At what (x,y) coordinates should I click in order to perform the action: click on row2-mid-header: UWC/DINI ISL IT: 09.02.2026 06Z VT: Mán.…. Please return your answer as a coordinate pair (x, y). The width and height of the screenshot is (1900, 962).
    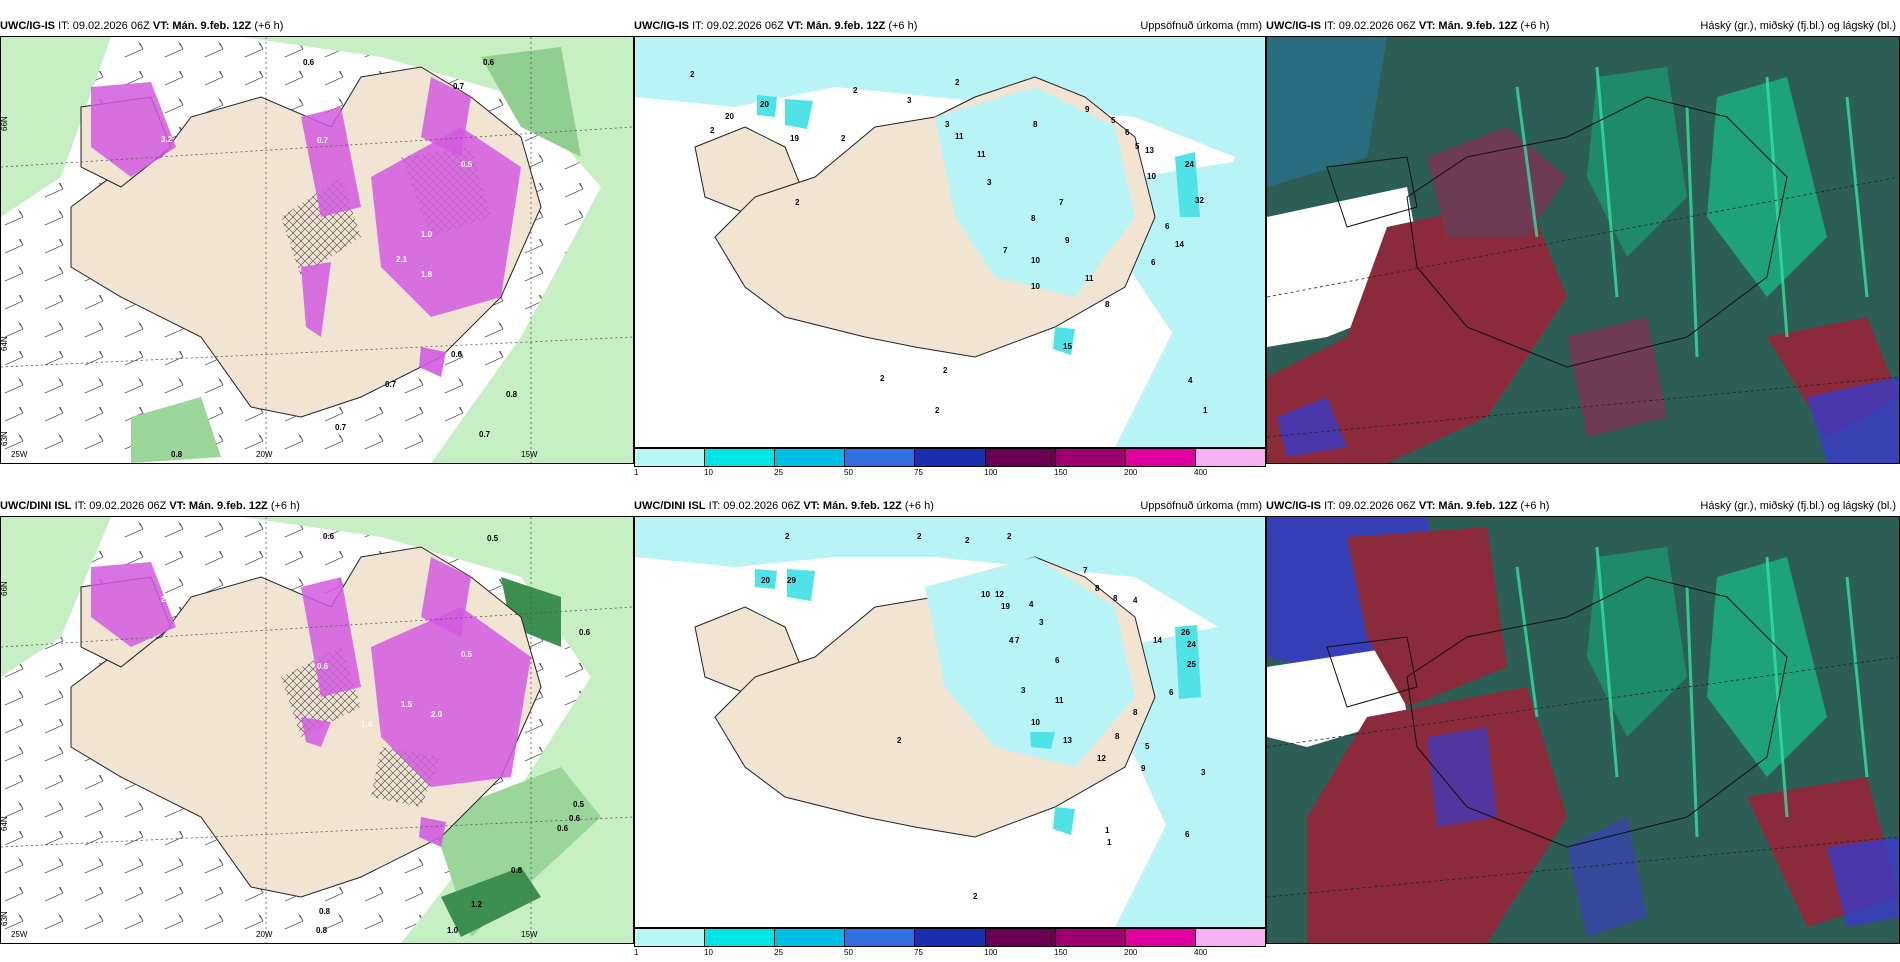
    Looking at the image, I should click on (950, 506).